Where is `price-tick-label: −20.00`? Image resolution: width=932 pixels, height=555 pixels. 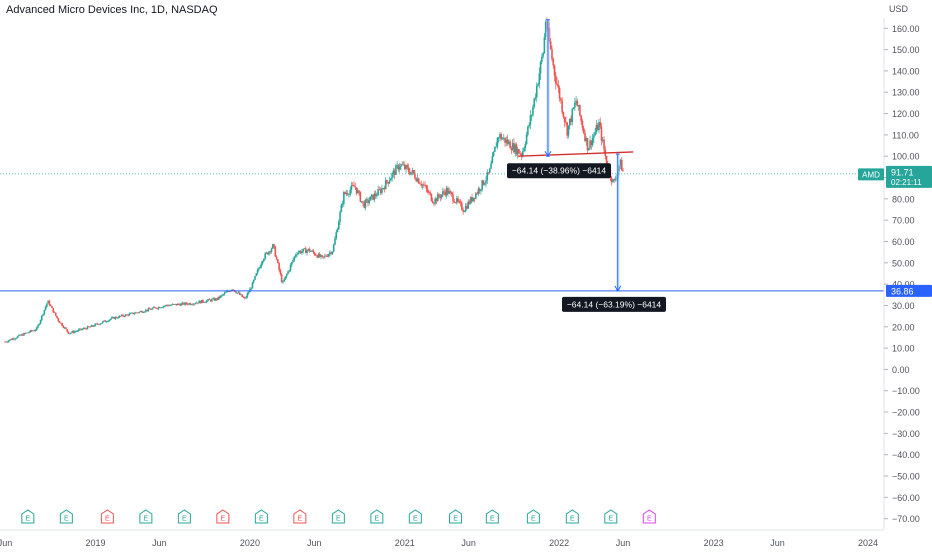
price-tick-label: −20.00 is located at coordinates (906, 413).